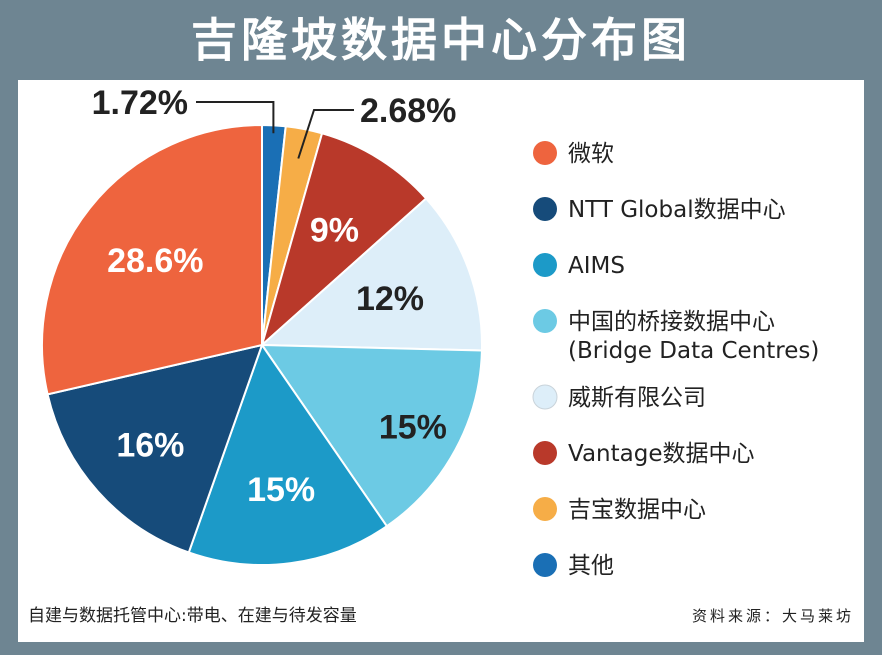  What do you see at coordinates (334, 230) in the screenshot?
I see `slice-label-3: 9%` at bounding box center [334, 230].